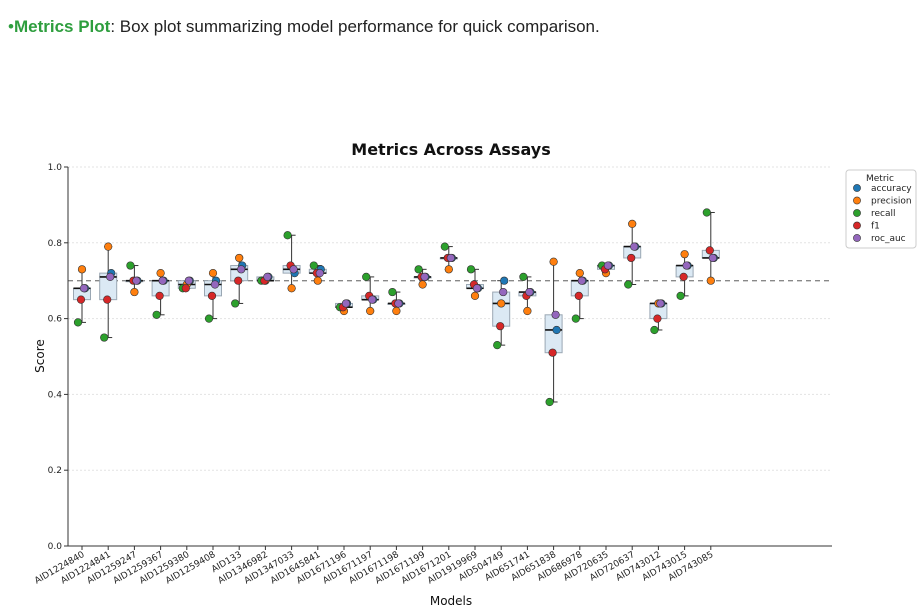 The height and width of the screenshot is (616, 918). Describe the element at coordinates (891, 202) in the screenshot. I see `legend-label-precision: precision` at that location.